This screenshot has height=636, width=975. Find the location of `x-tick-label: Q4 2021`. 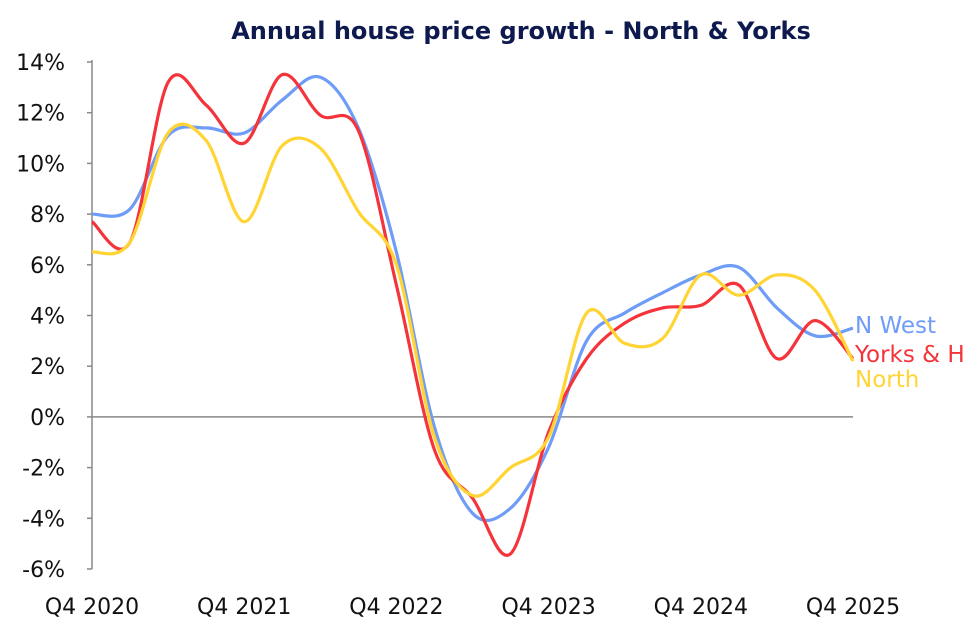

x-tick-label: Q4 2021 is located at coordinates (244, 607).